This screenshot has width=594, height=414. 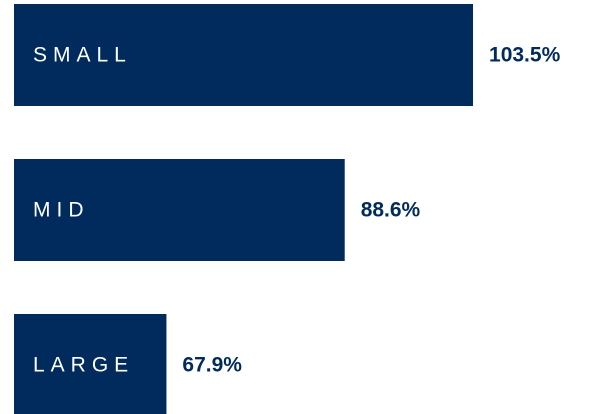 I want to click on value-label: 88.6%, so click(x=391, y=210).